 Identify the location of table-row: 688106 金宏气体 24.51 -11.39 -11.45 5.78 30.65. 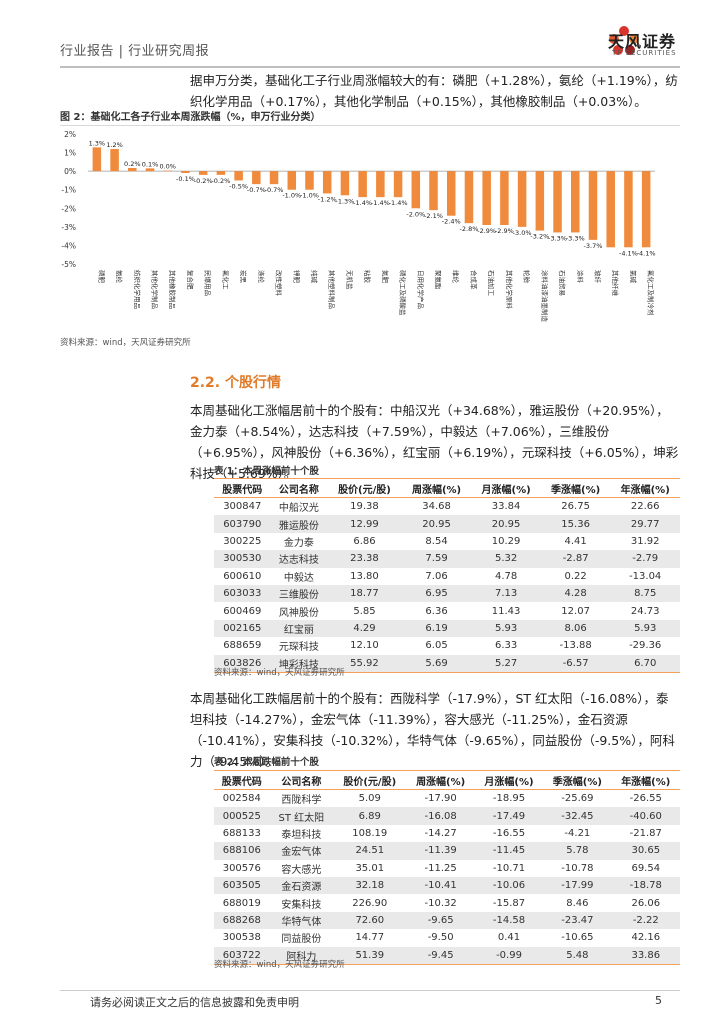
(447, 851).